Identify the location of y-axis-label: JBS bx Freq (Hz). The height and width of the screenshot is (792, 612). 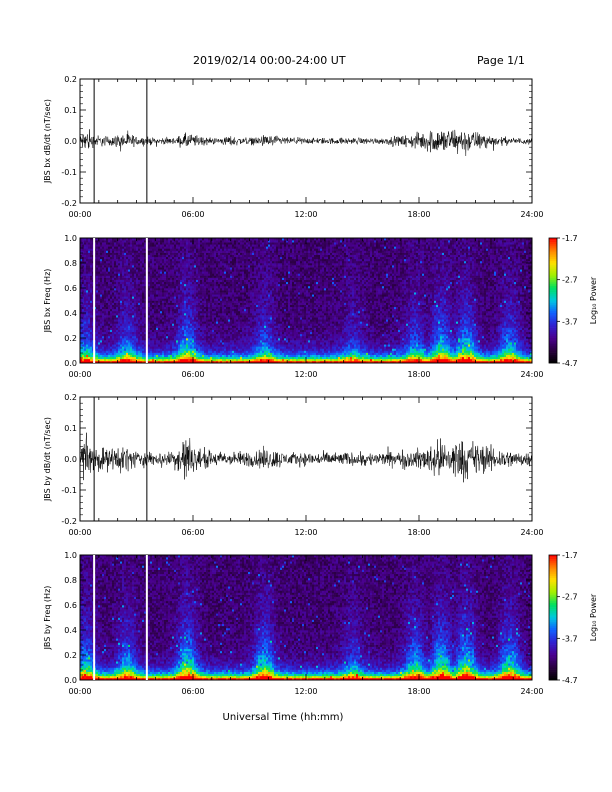
(47, 301).